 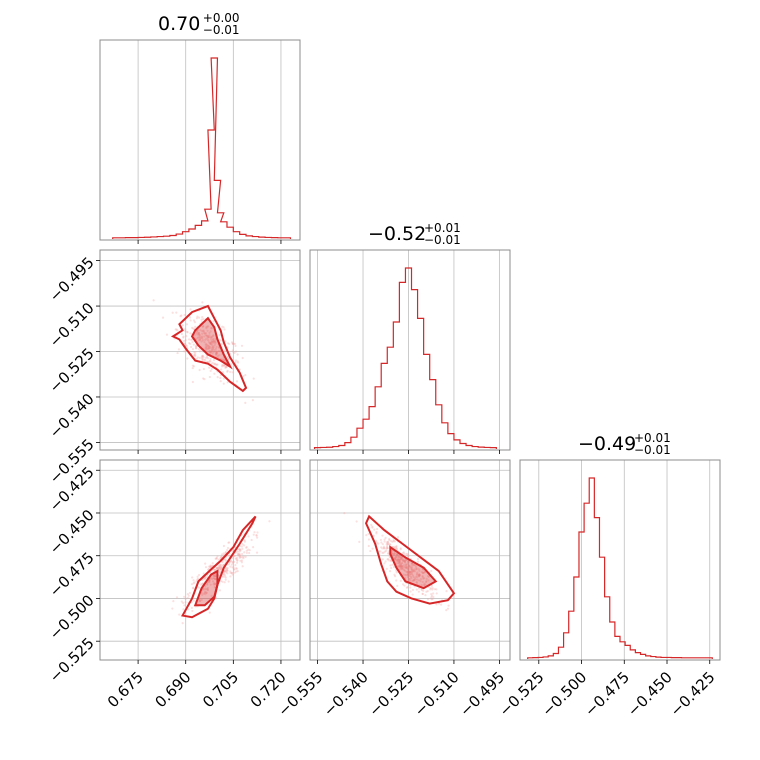 I want to click on title-plus: +0.01, so click(x=652, y=438).